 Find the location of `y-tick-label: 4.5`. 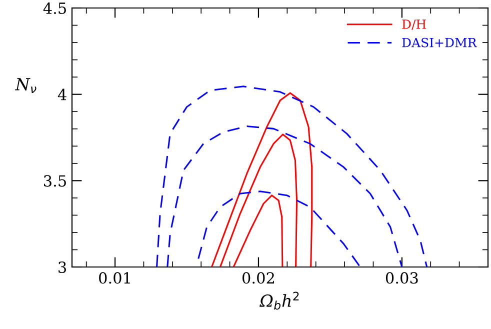

y-tick-label: 4.5 is located at coordinates (54, 8).